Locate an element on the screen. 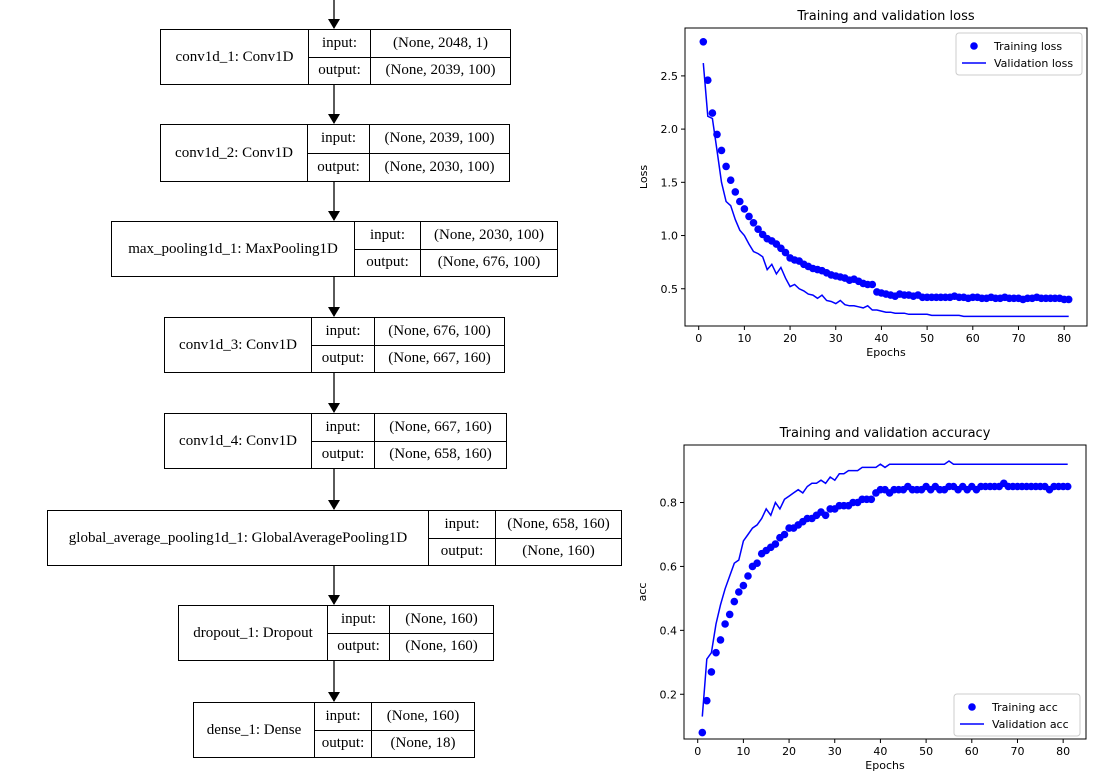  layer-name: dense_1: Dense is located at coordinates (254, 730).